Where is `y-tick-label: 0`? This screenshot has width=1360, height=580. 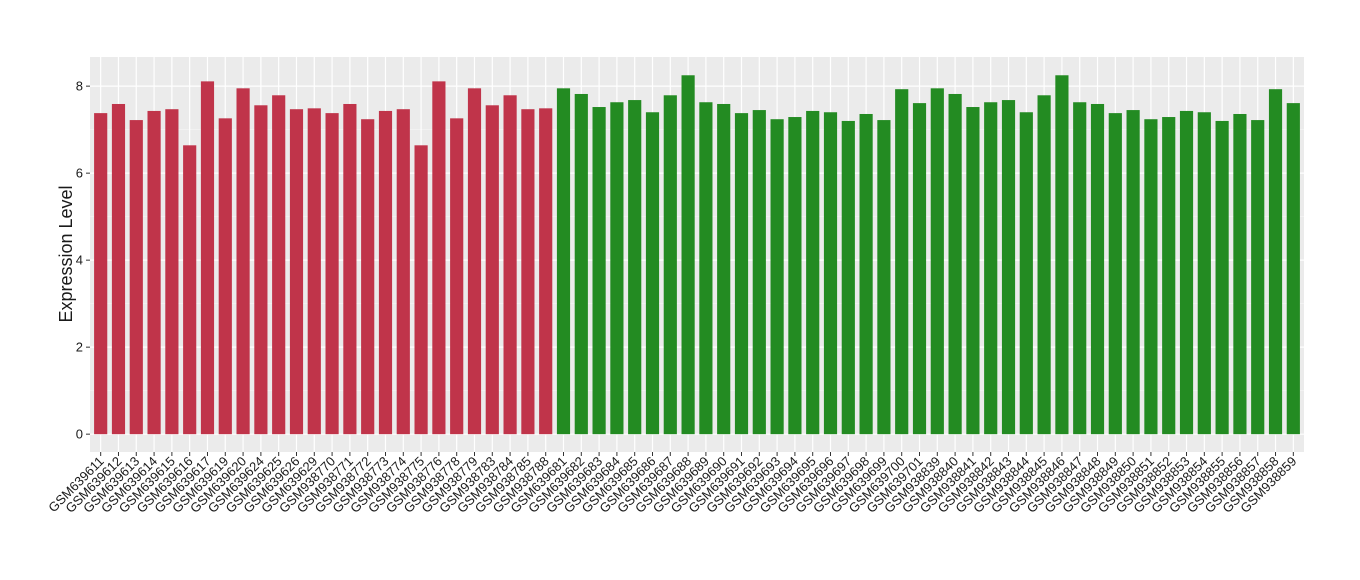
y-tick-label: 0 is located at coordinates (79, 434).